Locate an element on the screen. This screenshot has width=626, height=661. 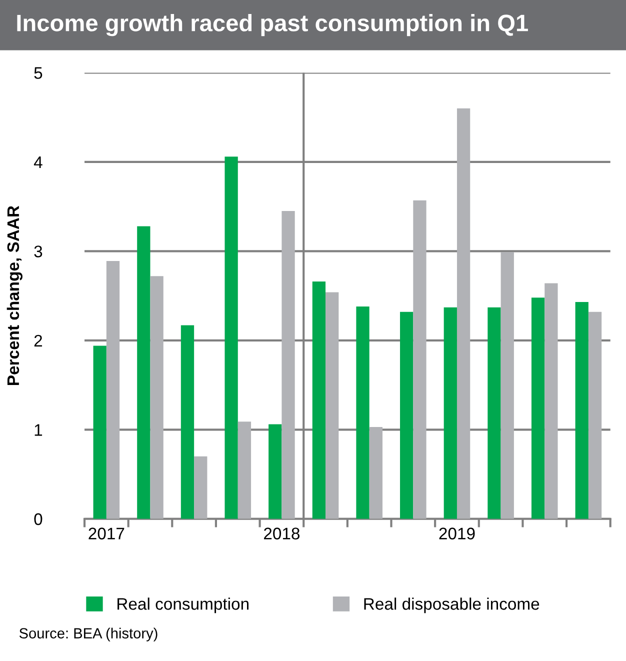
y-tick-label: 5 is located at coordinates (38, 73).